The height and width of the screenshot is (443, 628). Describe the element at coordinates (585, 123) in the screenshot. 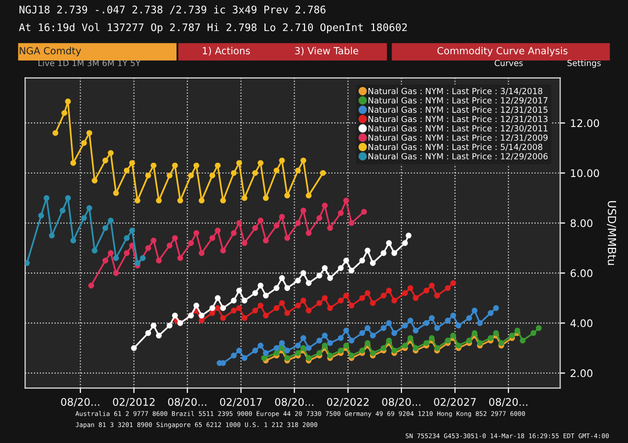

I see `y-tick-label: 12.00` at that location.